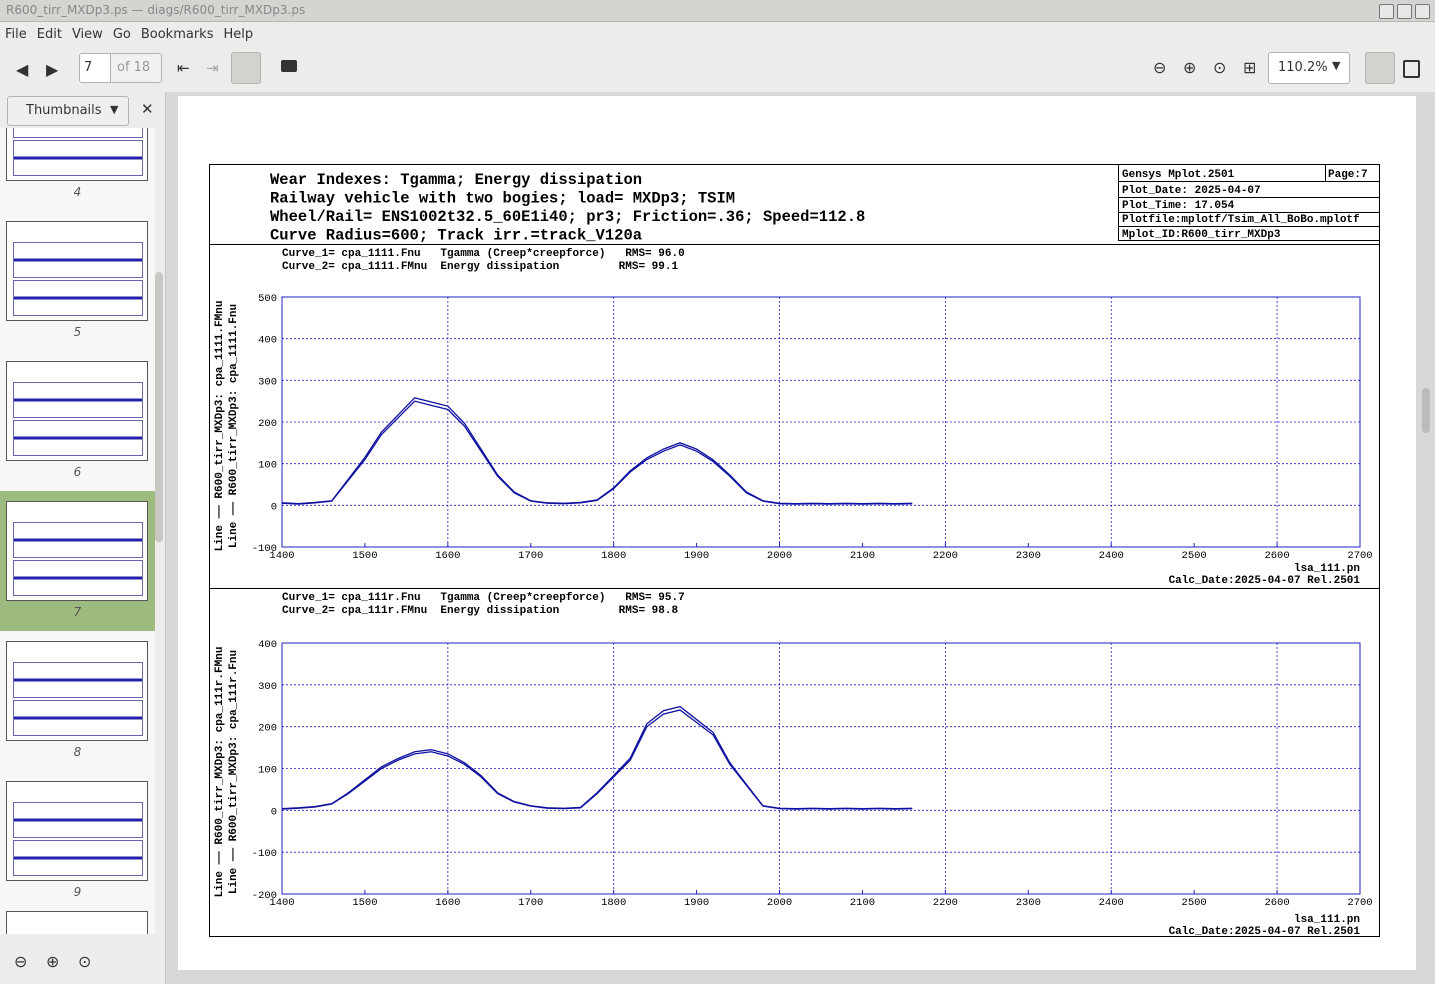 Image resolution: width=1435 pixels, height=984 pixels. Describe the element at coordinates (95, 68) in the screenshot. I see `page-entry: 7` at that location.